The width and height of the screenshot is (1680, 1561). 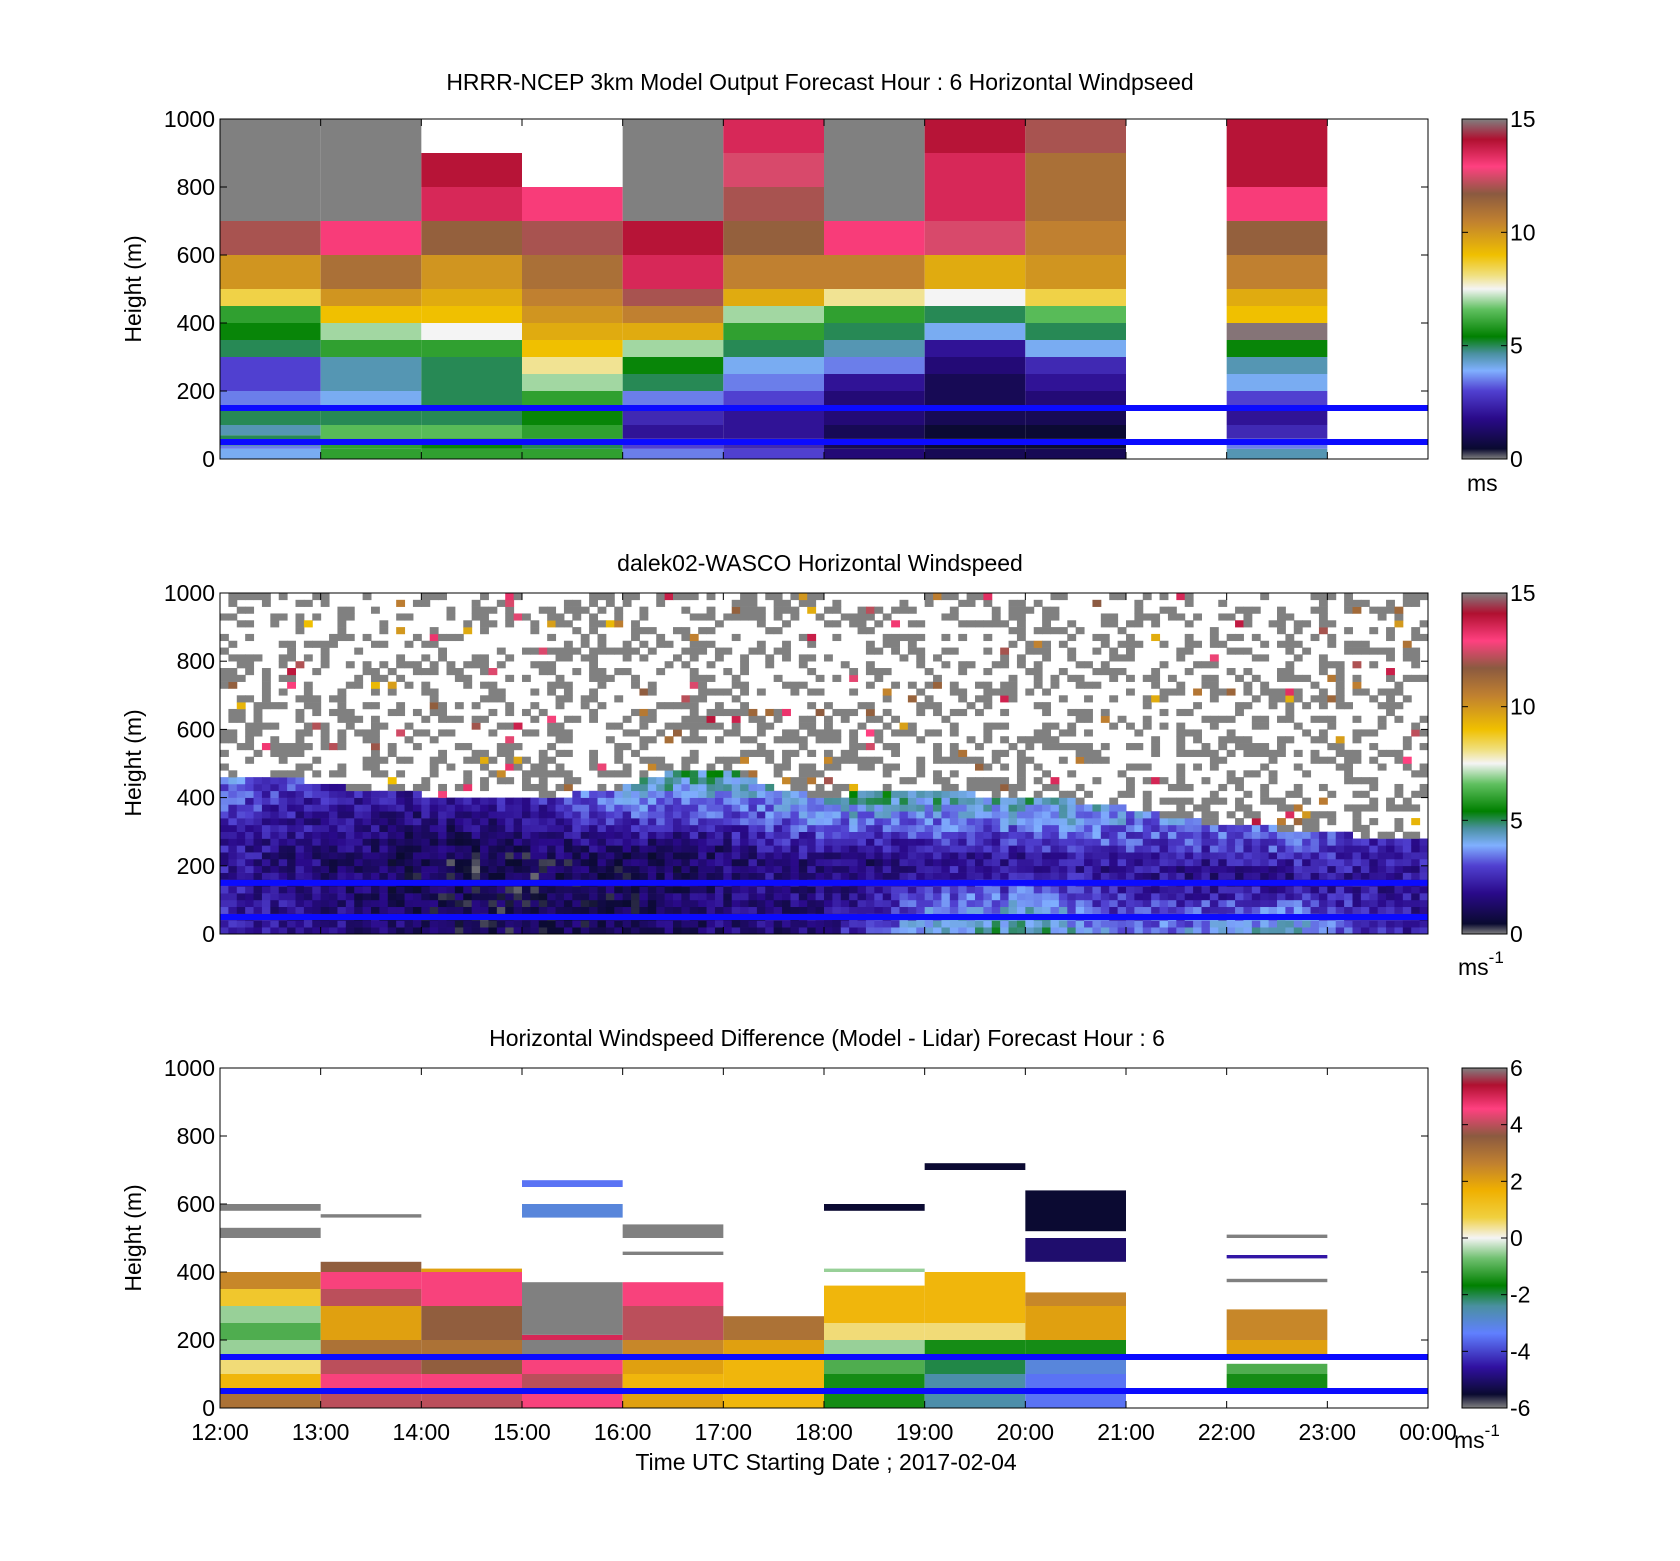 What do you see at coordinates (761, 897) in the screenshot?
I see `heatmap-cell-2086` at bounding box center [761, 897].